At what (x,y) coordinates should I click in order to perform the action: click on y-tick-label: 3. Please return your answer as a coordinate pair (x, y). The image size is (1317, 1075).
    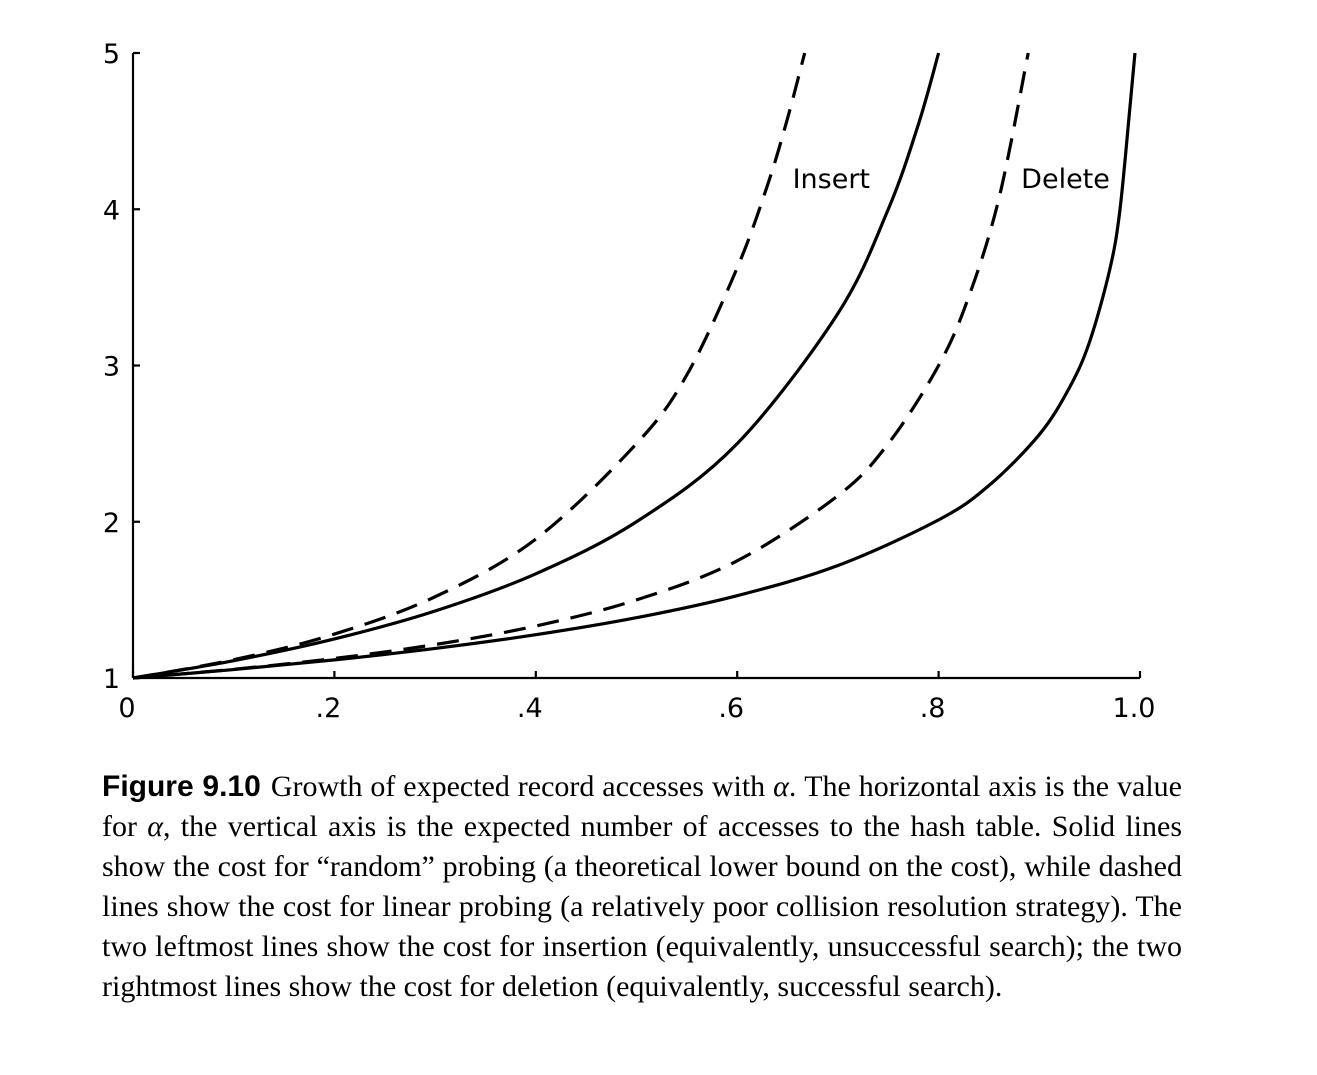
    Looking at the image, I should click on (111, 367).